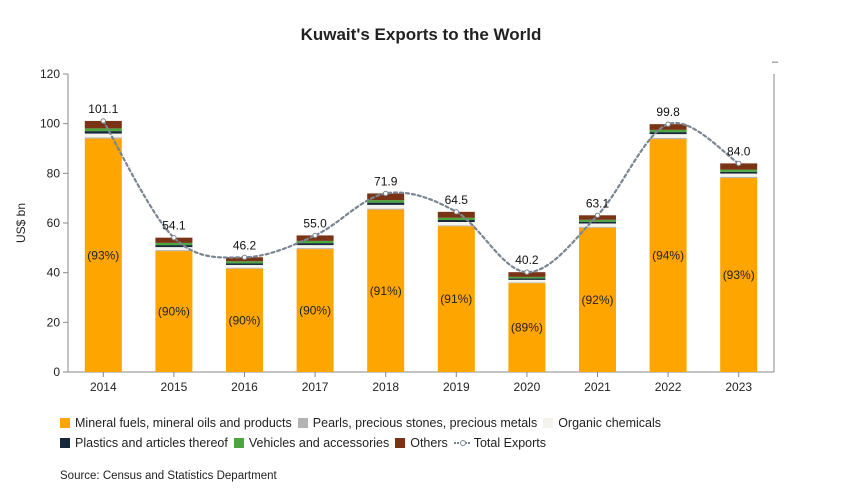 The image size is (842, 502). What do you see at coordinates (775, 62) in the screenshot?
I see `corner-mark: –` at bounding box center [775, 62].